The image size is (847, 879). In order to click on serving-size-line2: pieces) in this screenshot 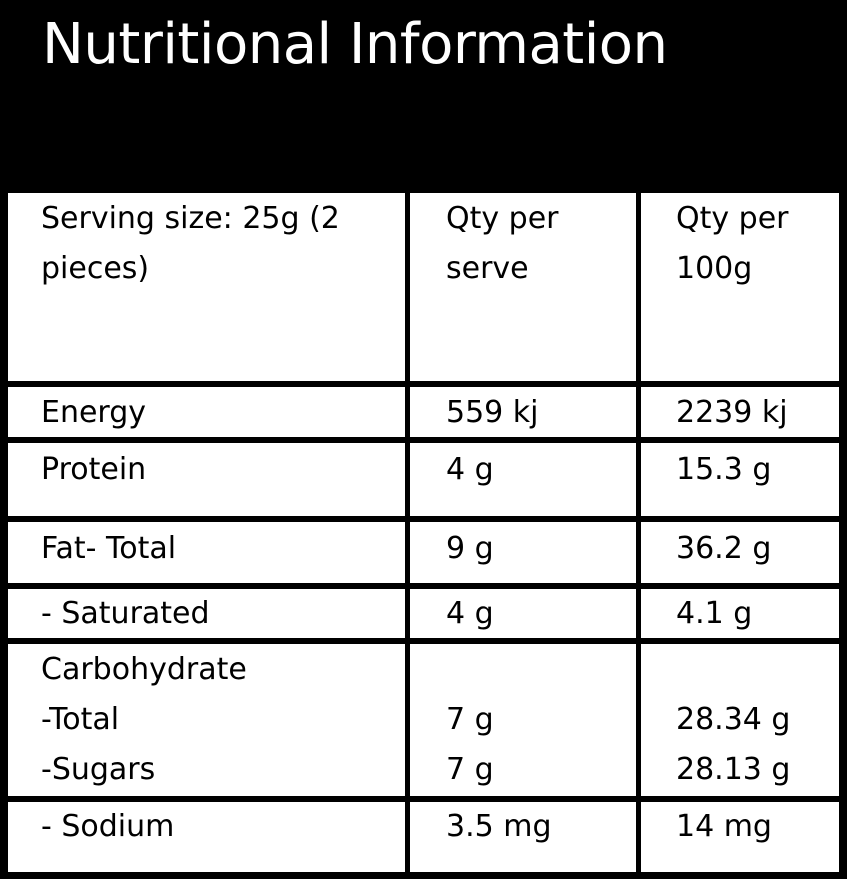, I will do `click(95, 268)`.